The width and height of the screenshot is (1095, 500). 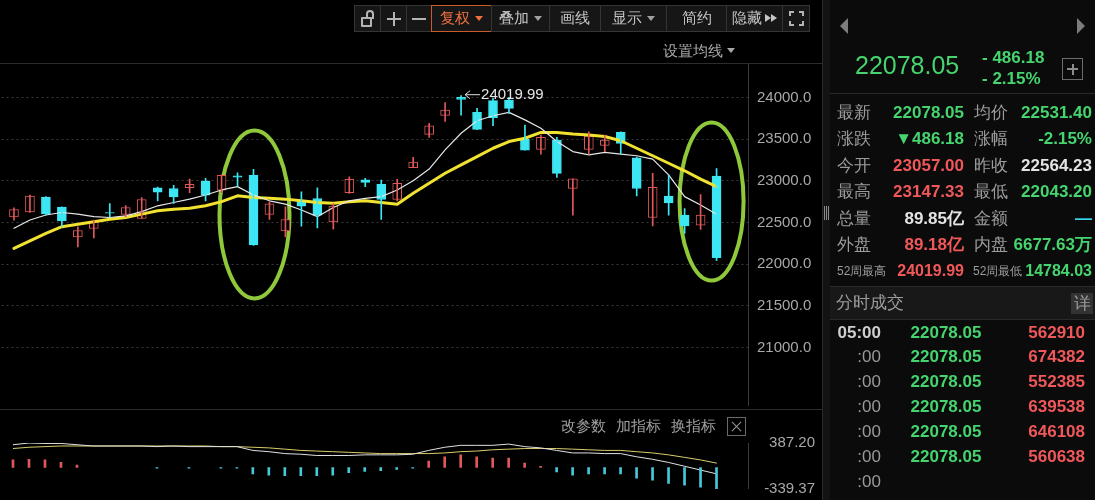 I want to click on y-tick-label: 21500.0, so click(x=784, y=305).